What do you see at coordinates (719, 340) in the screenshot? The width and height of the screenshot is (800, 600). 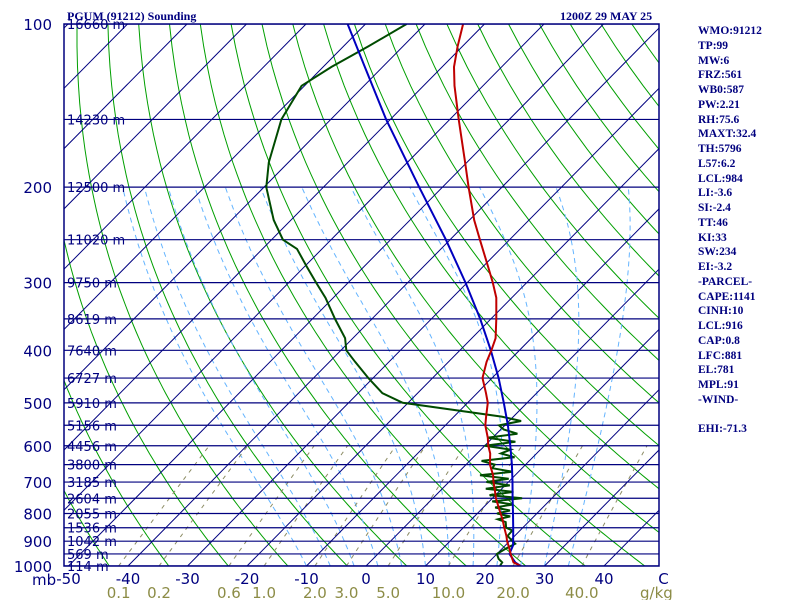 I see `index-item: CAP:0.8` at bounding box center [719, 340].